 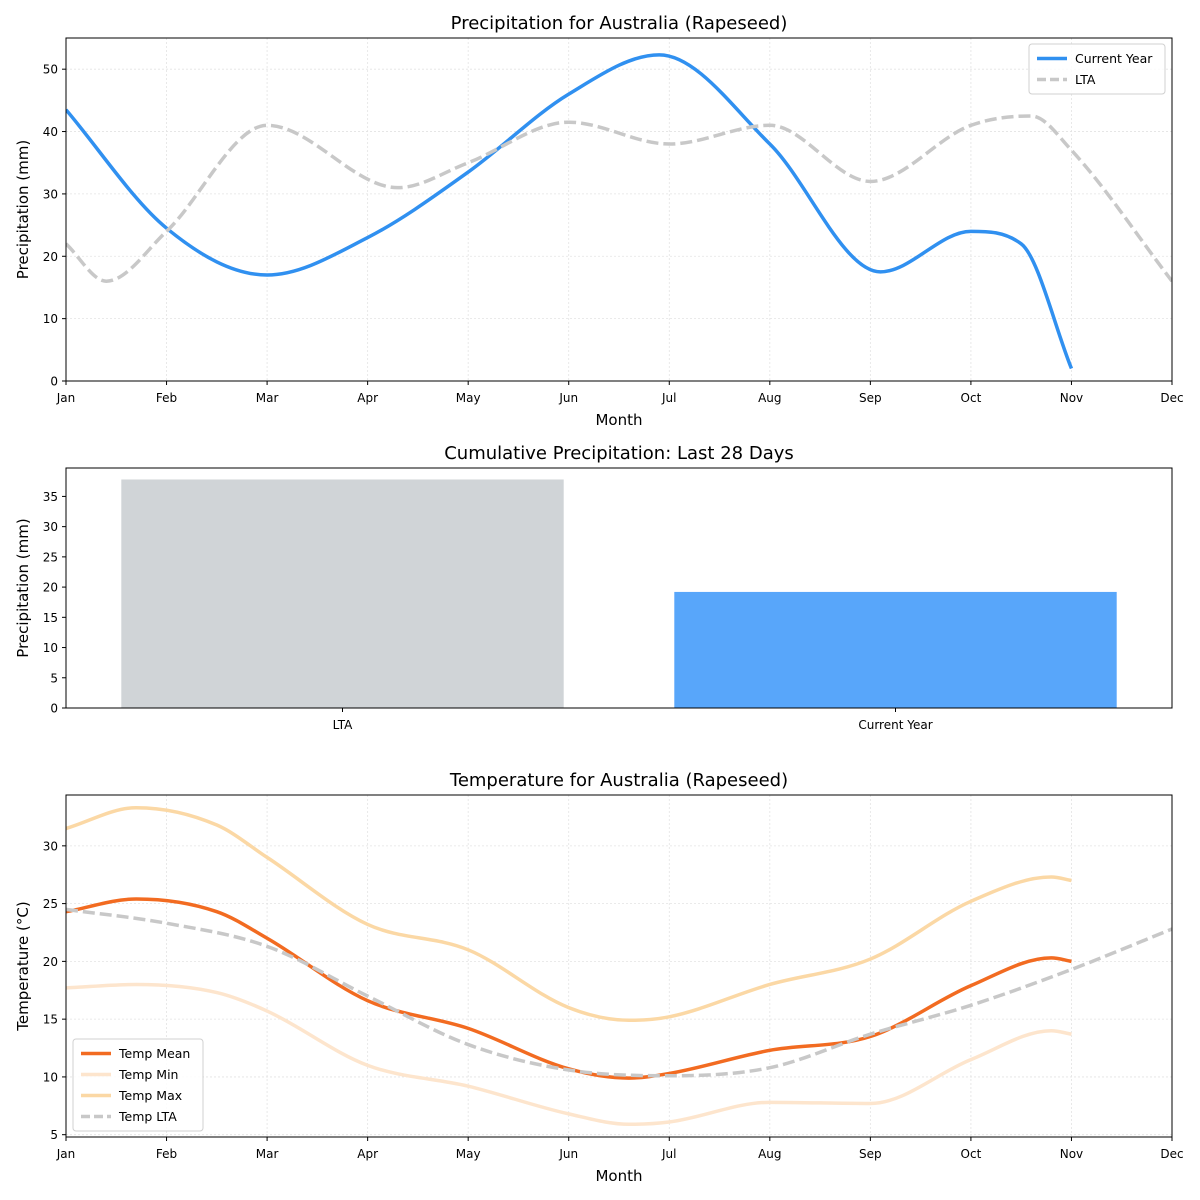 What do you see at coordinates (895, 725) in the screenshot?
I see `x-tick-label: Current Year` at bounding box center [895, 725].